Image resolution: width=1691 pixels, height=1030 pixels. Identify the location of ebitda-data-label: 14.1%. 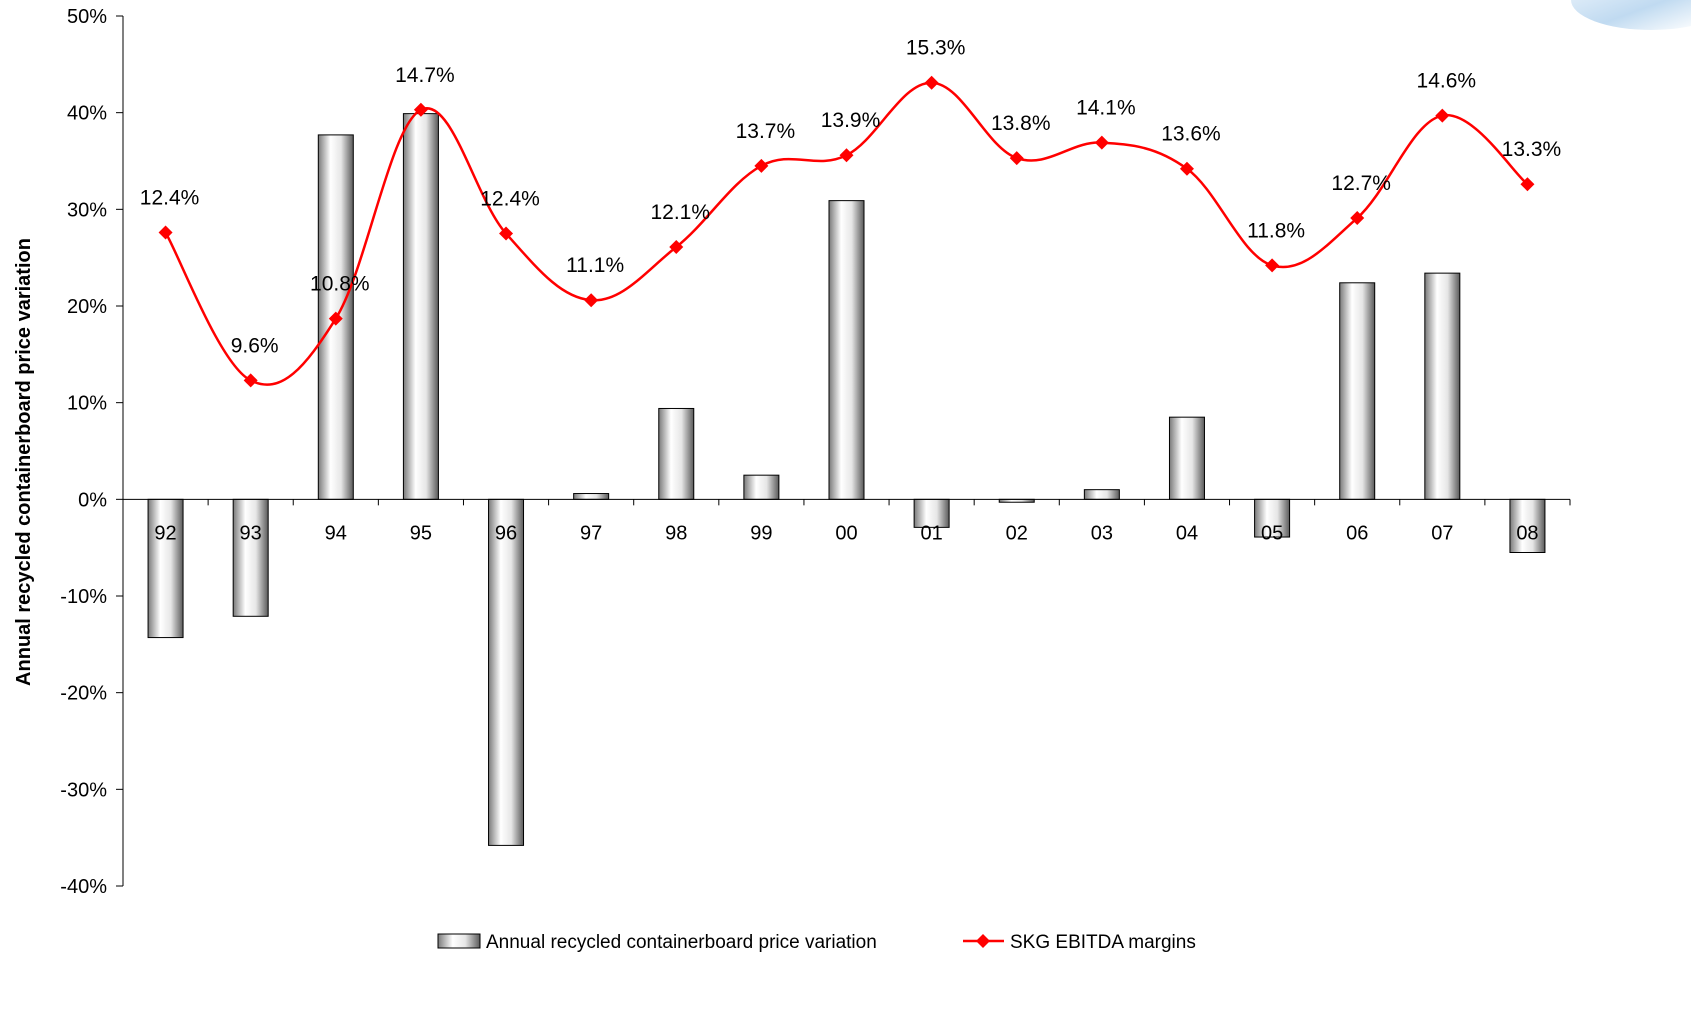
(1106, 108).